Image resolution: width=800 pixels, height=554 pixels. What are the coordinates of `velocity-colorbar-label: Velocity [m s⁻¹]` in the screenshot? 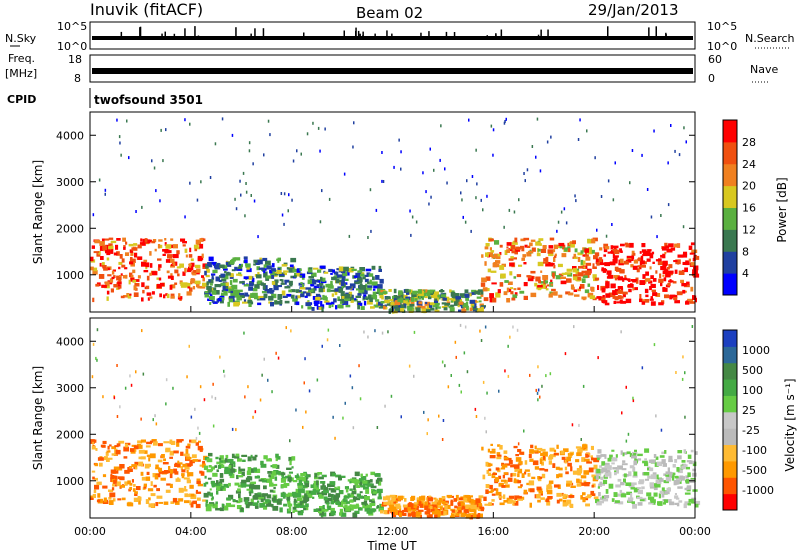 It's located at (790, 424).